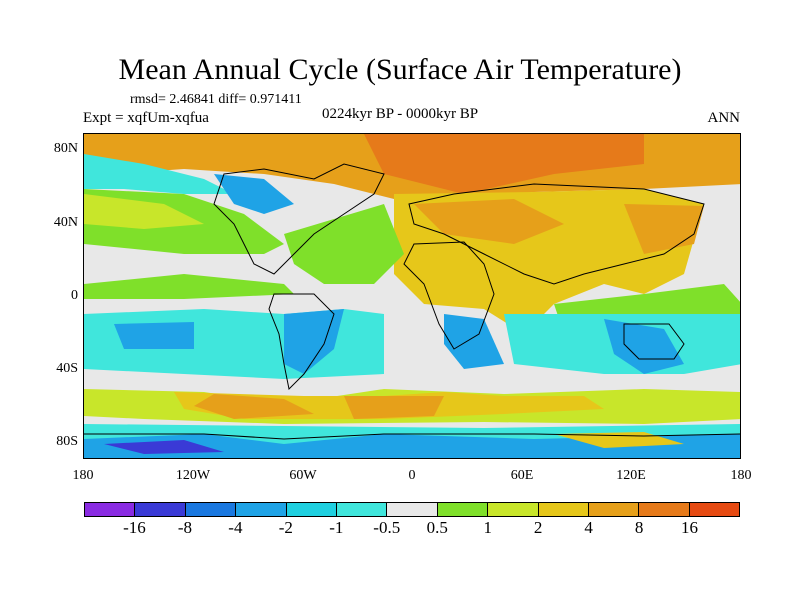  I want to click on colorbar-label: -0.5, so click(387, 527).